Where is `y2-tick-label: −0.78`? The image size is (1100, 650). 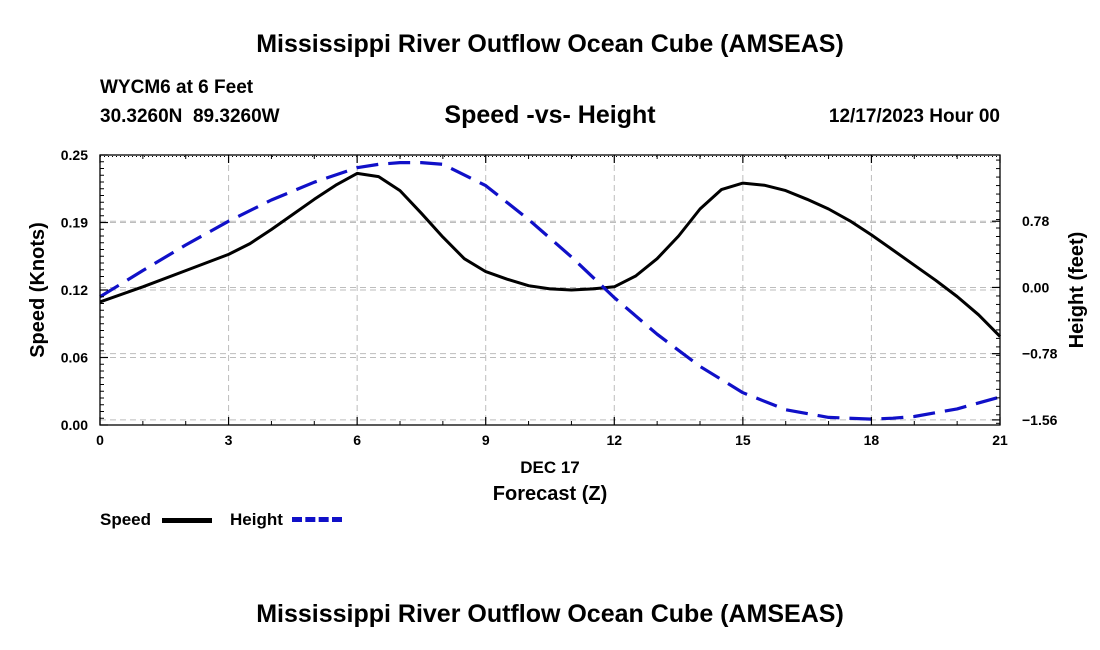
y2-tick-label: −0.78 is located at coordinates (1040, 354).